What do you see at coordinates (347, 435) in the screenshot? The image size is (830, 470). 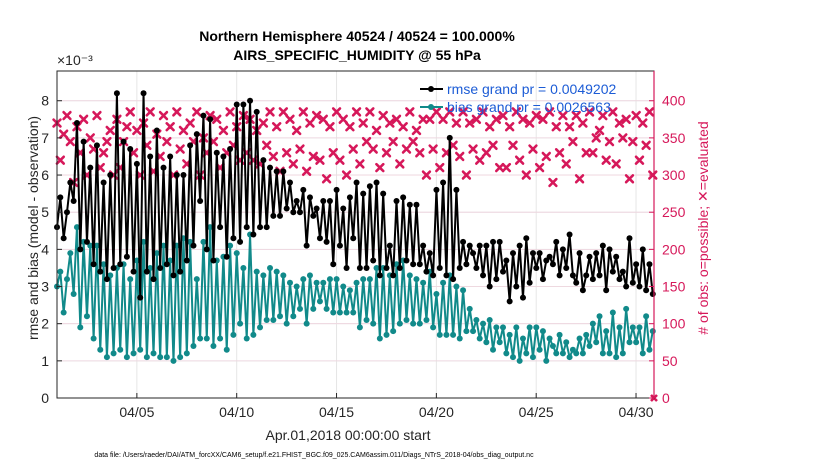 I see `x-axis-label: Apr.01,2018 00:00:00 start` at bounding box center [347, 435].